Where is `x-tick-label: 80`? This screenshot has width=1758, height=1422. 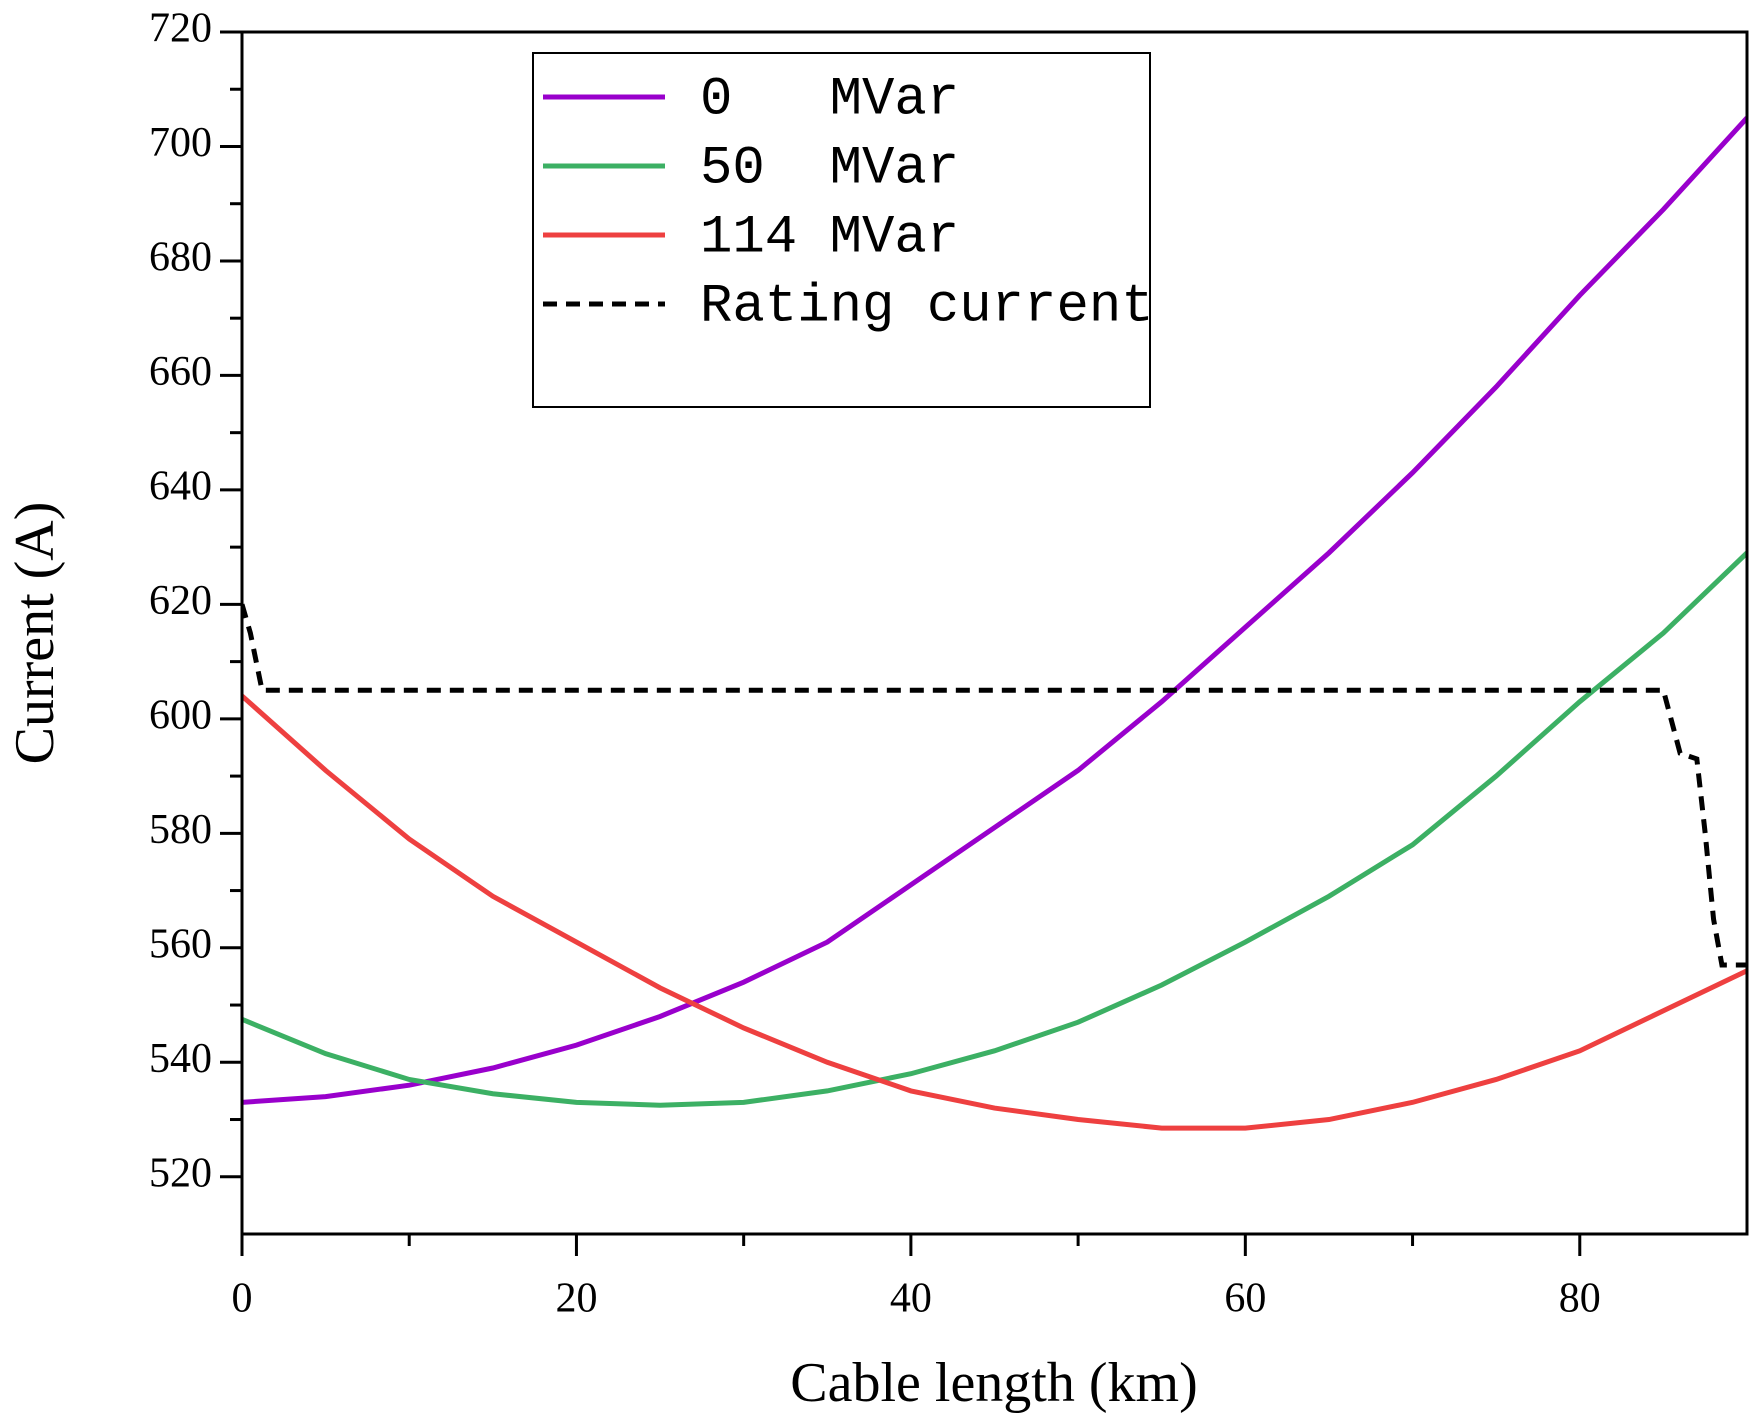
x-tick-label: 80 is located at coordinates (1580, 1299).